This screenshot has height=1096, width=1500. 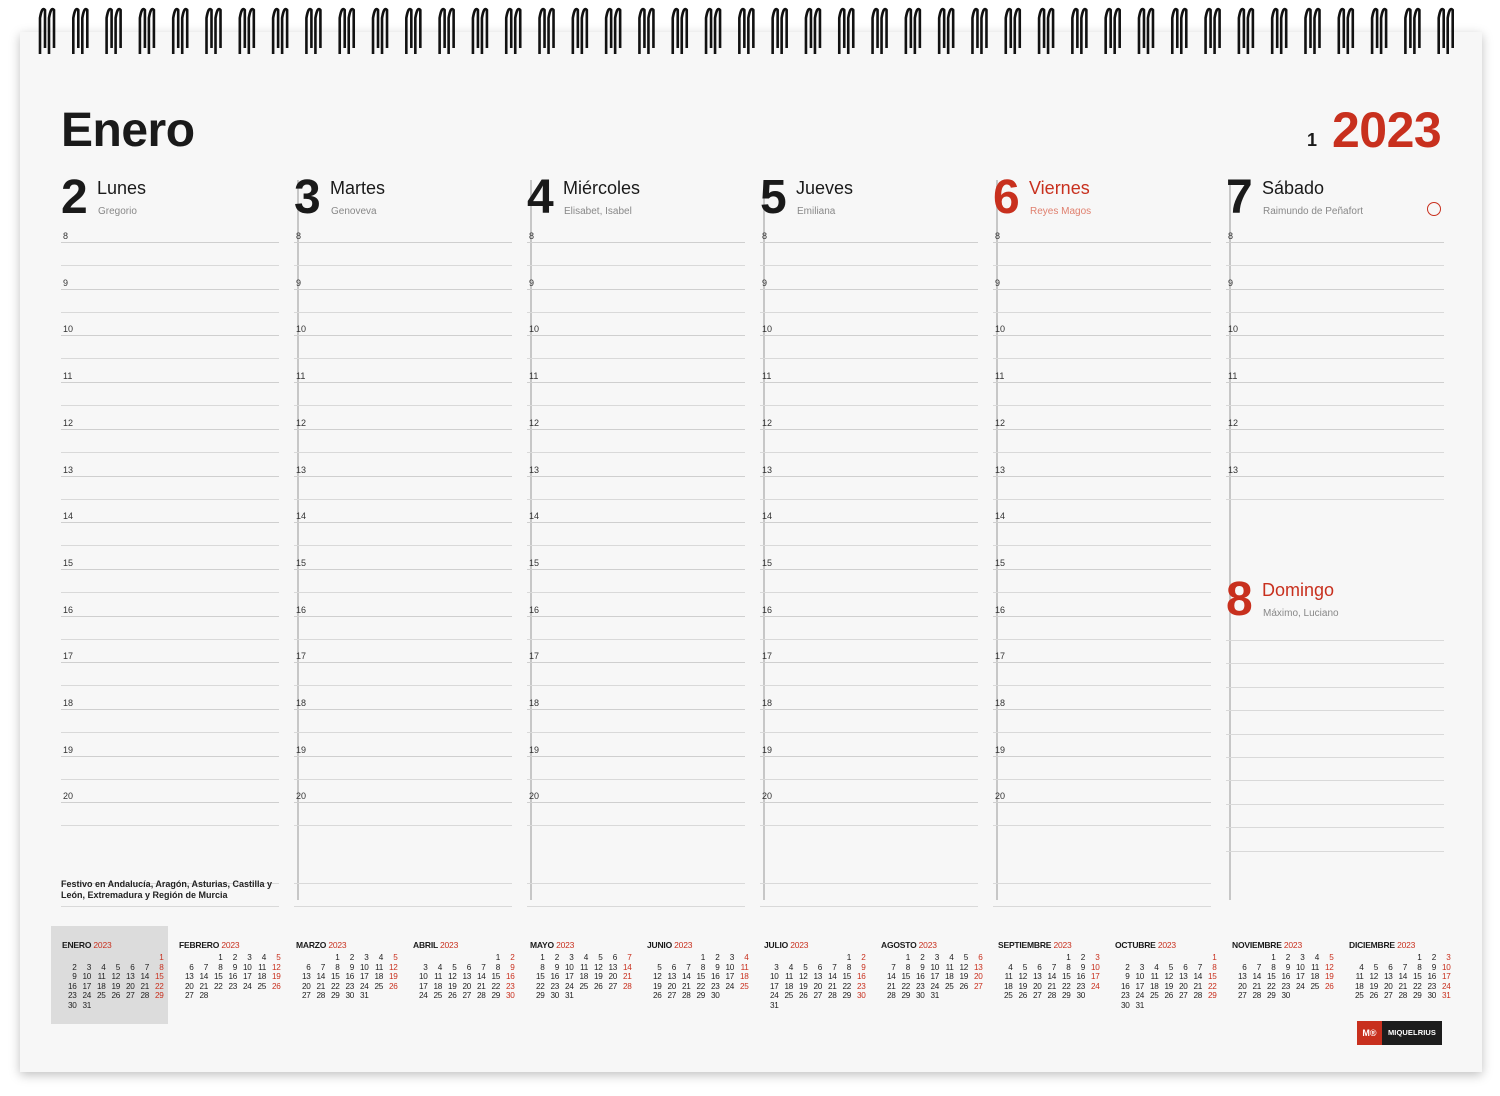 I want to click on mini-day: 24, so click(x=86, y=996).